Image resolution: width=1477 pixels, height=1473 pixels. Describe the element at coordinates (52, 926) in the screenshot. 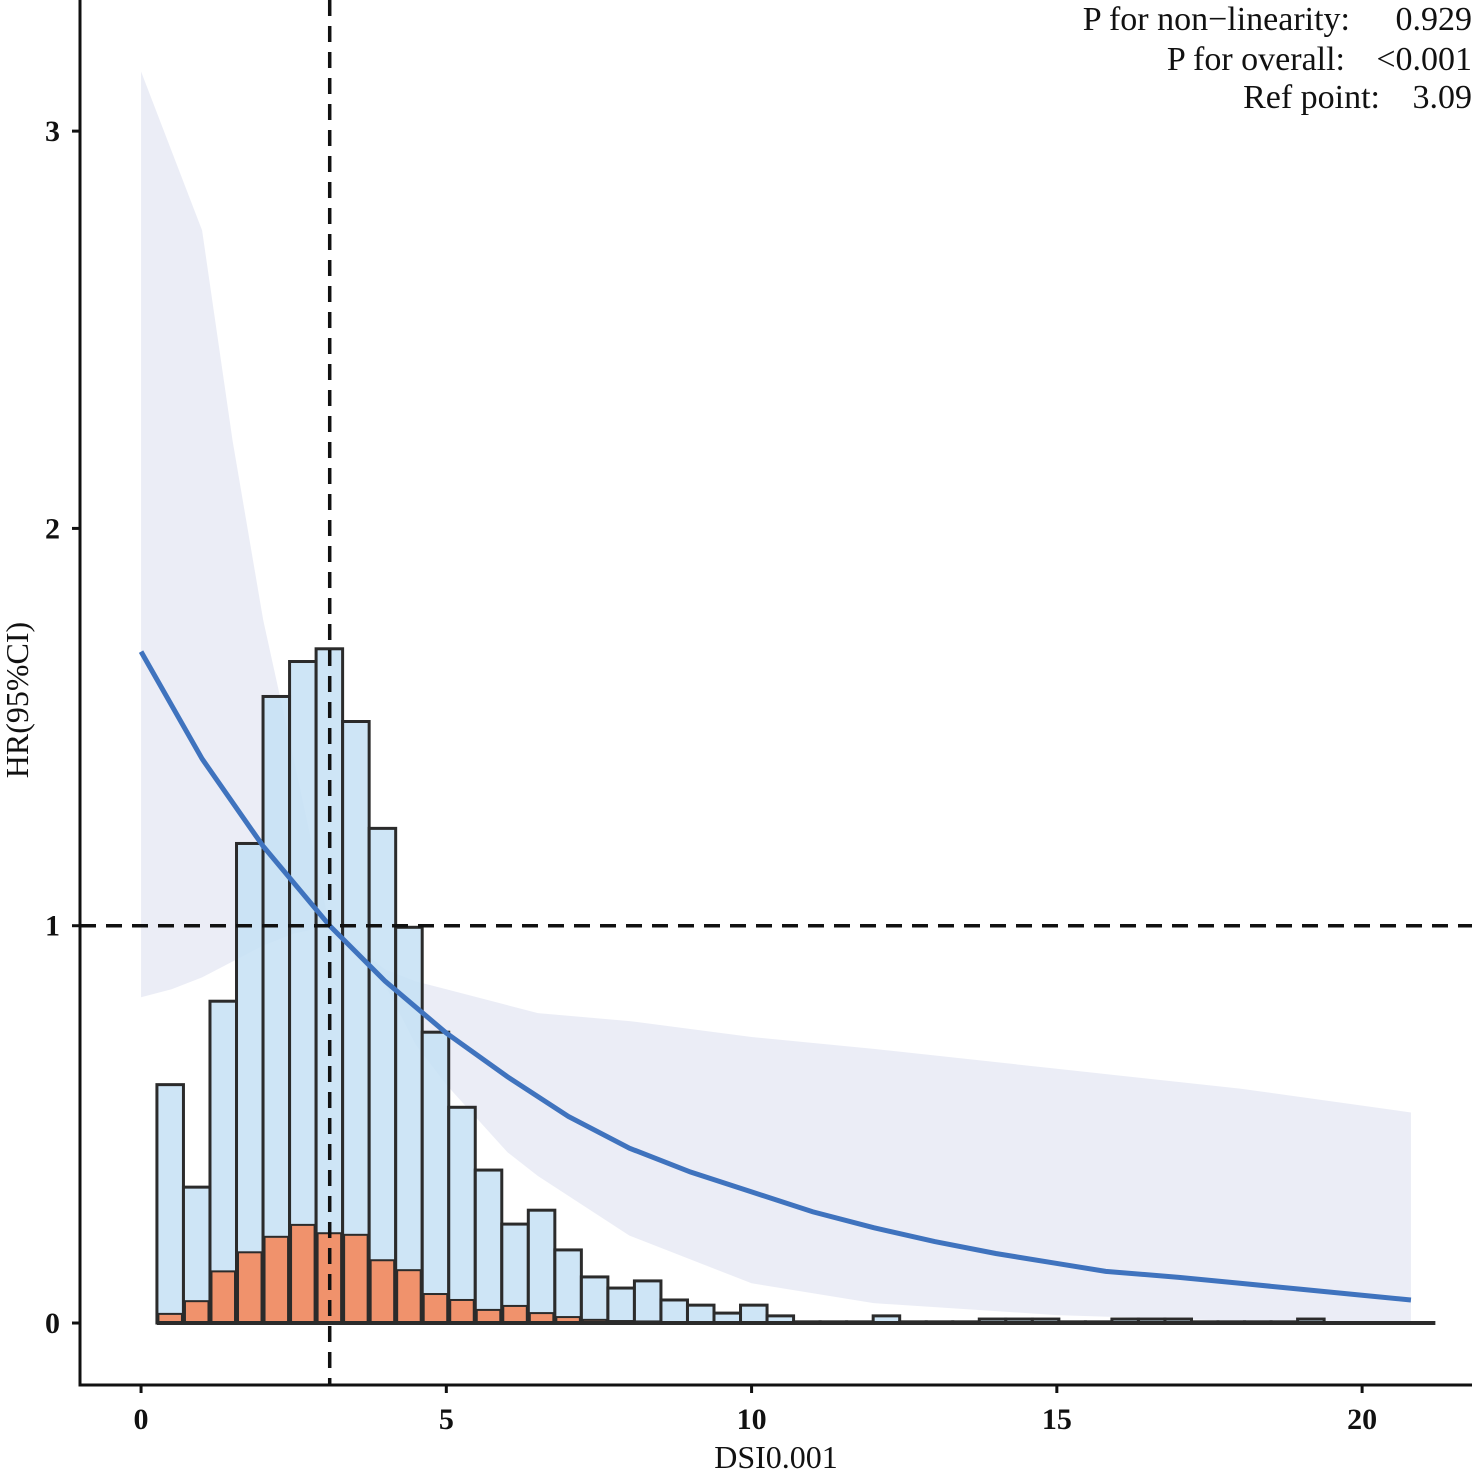

I see `y-tick-label: 1` at that location.